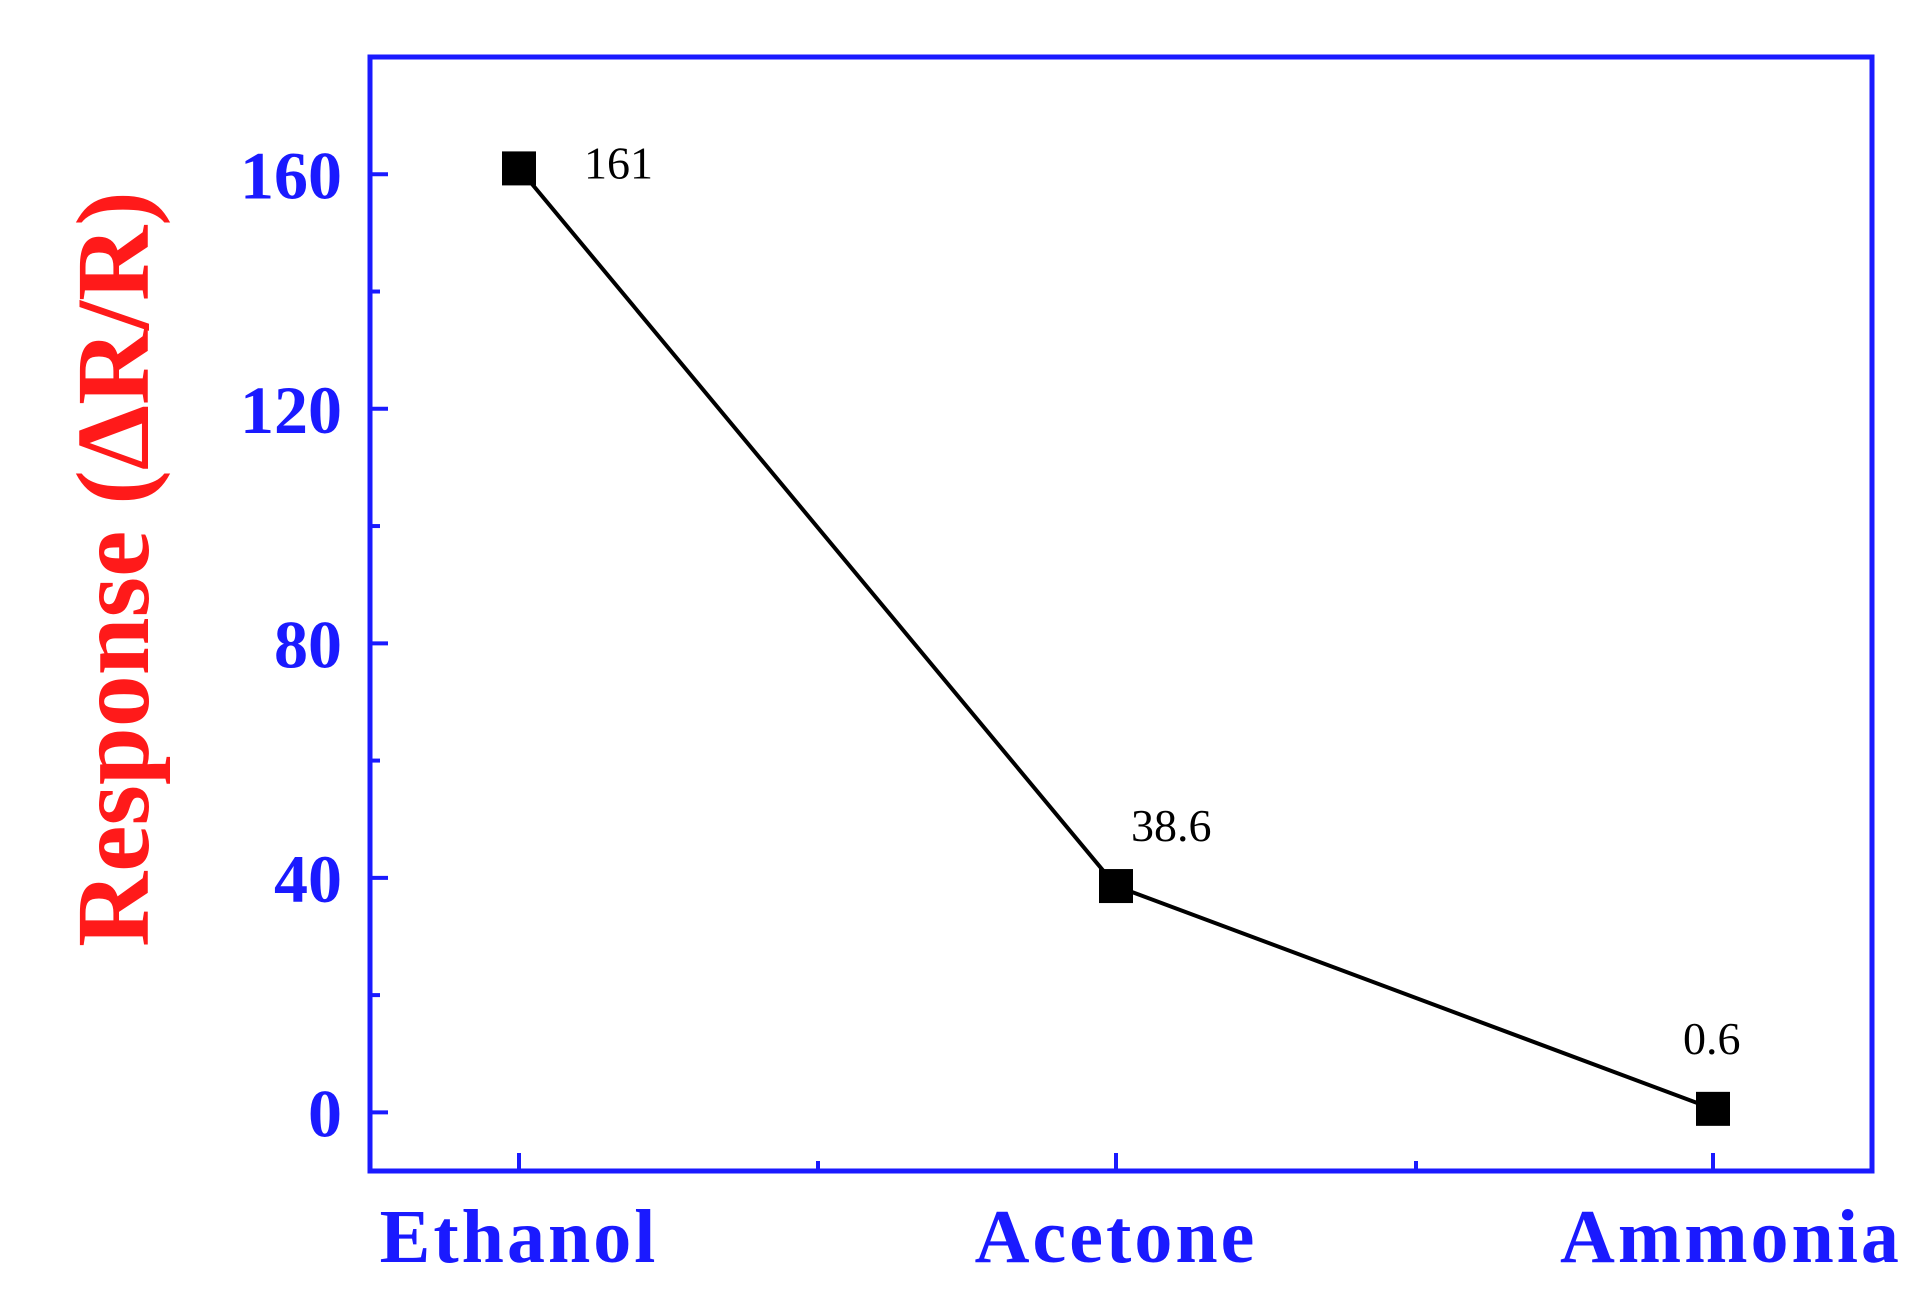 This screenshot has width=1928, height=1312. What do you see at coordinates (1171, 825) in the screenshot?
I see `data-label: 38.6` at bounding box center [1171, 825].